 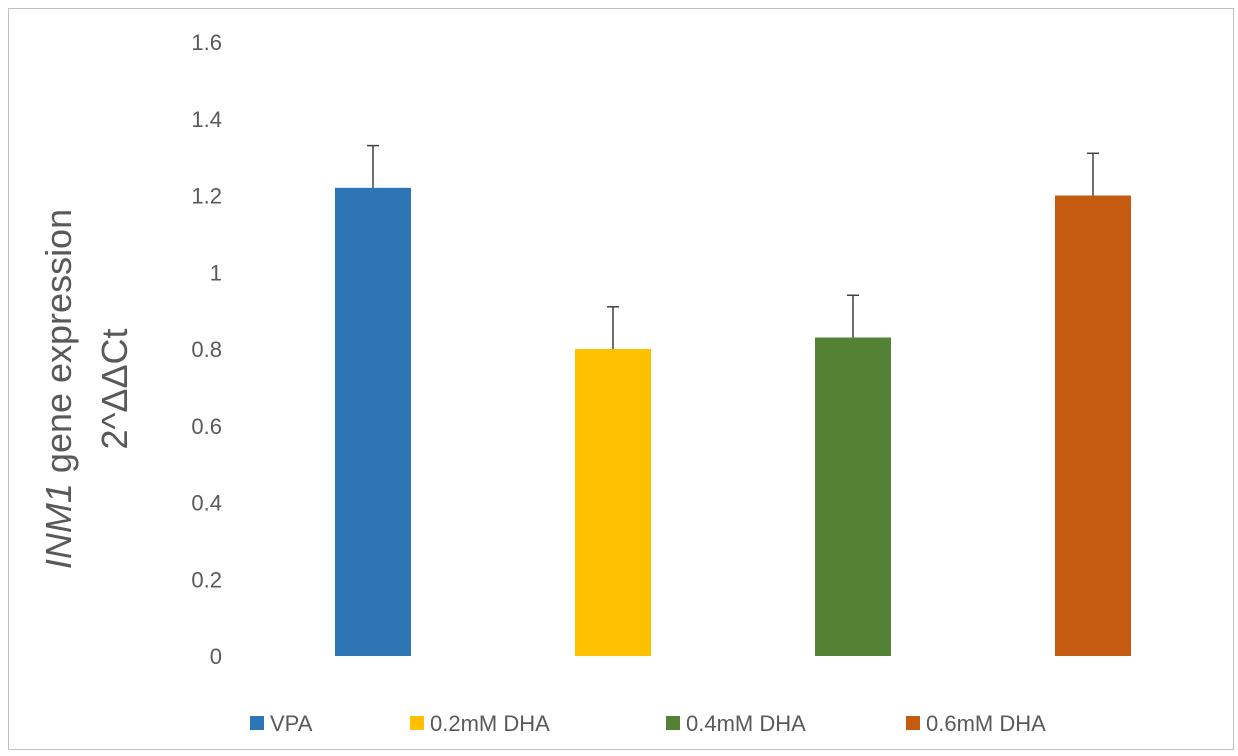 I want to click on y-tick-label: 0.6, so click(x=206, y=426).